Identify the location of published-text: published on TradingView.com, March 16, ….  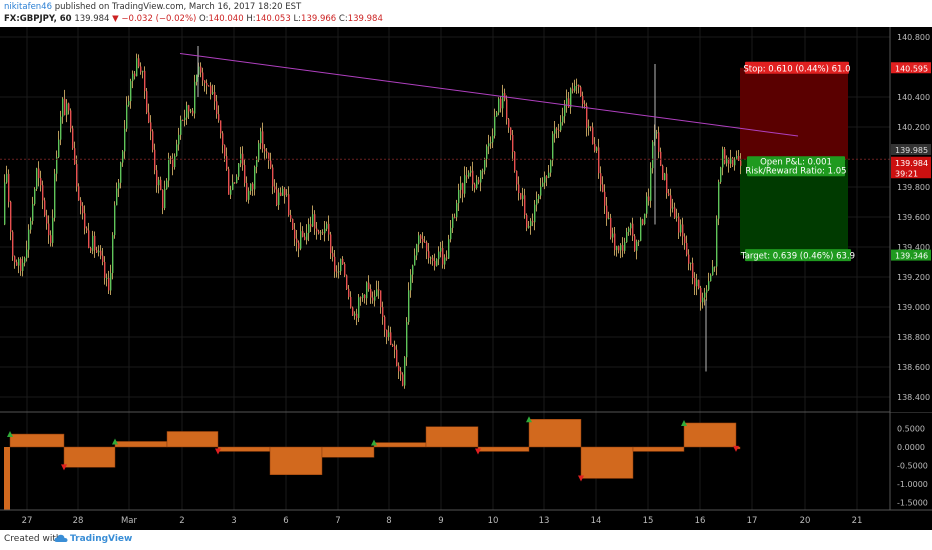
(178, 7).